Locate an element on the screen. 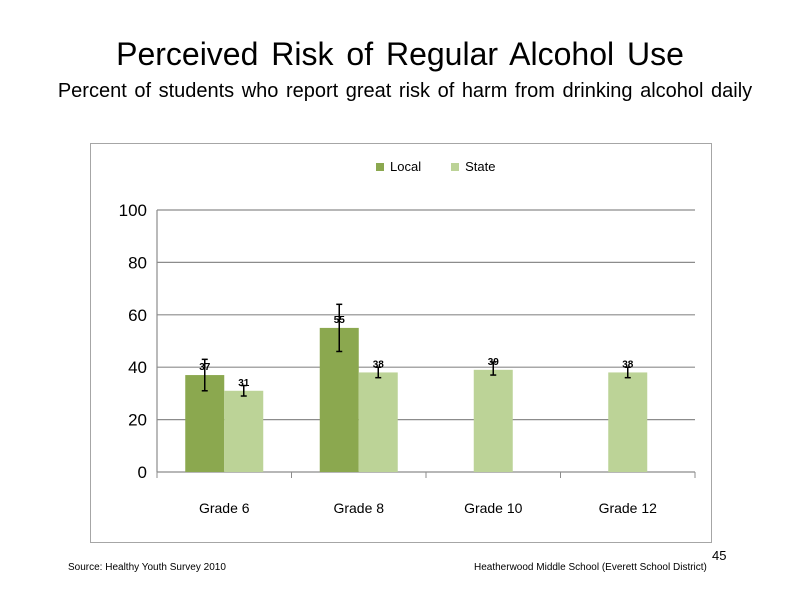 The image size is (800, 600). y-tick-label: 0 is located at coordinates (142, 472).